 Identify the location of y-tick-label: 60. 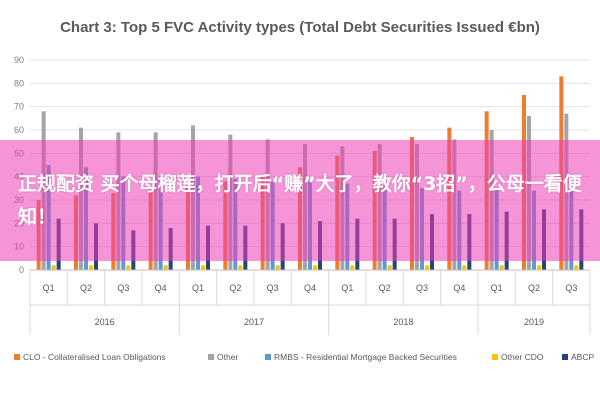
(19, 130).